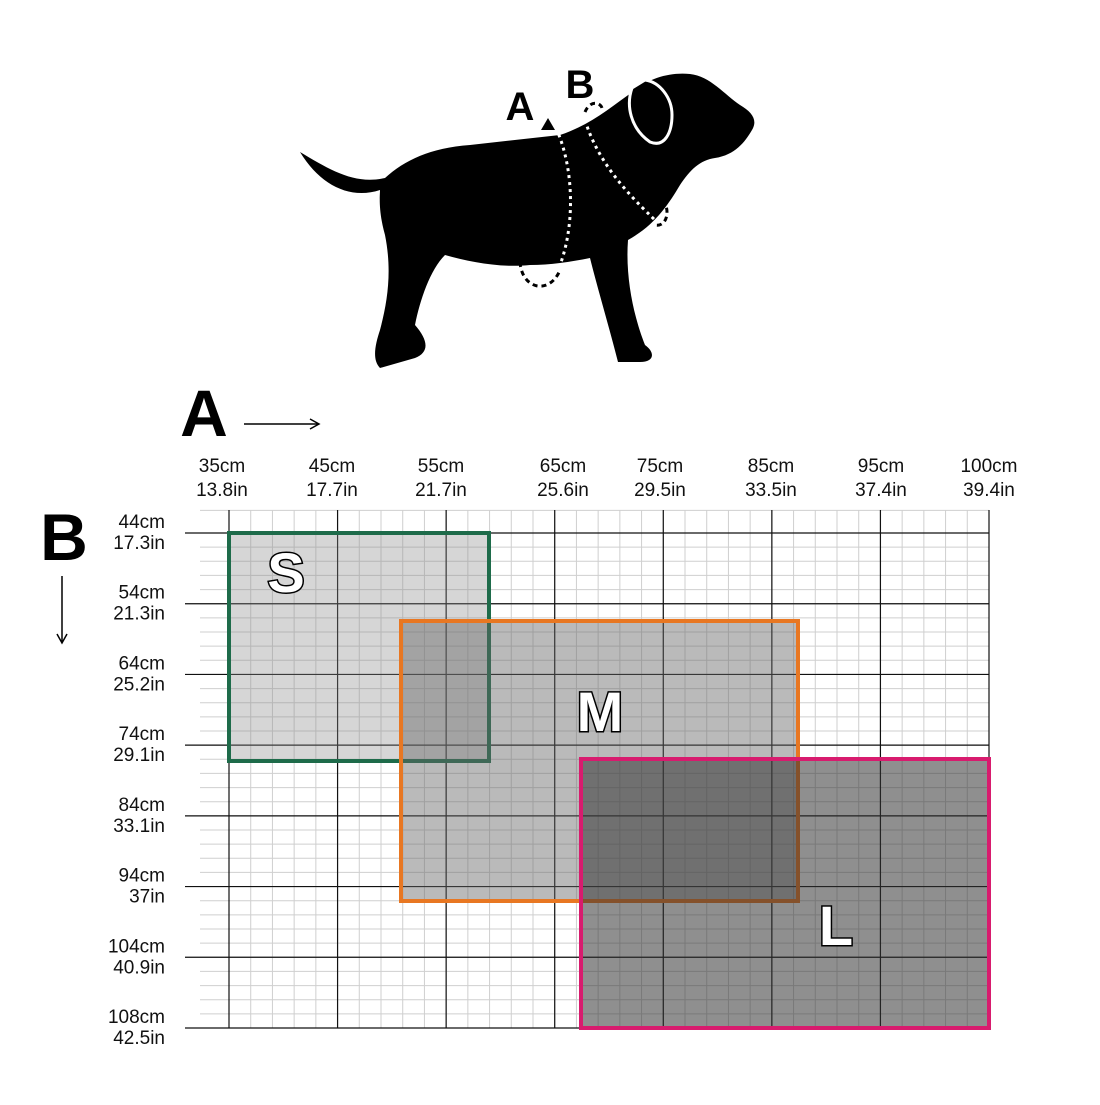 The height and width of the screenshot is (1105, 1100). Describe the element at coordinates (142, 876) in the screenshot. I see `row-label-cm: 94cm` at that location.